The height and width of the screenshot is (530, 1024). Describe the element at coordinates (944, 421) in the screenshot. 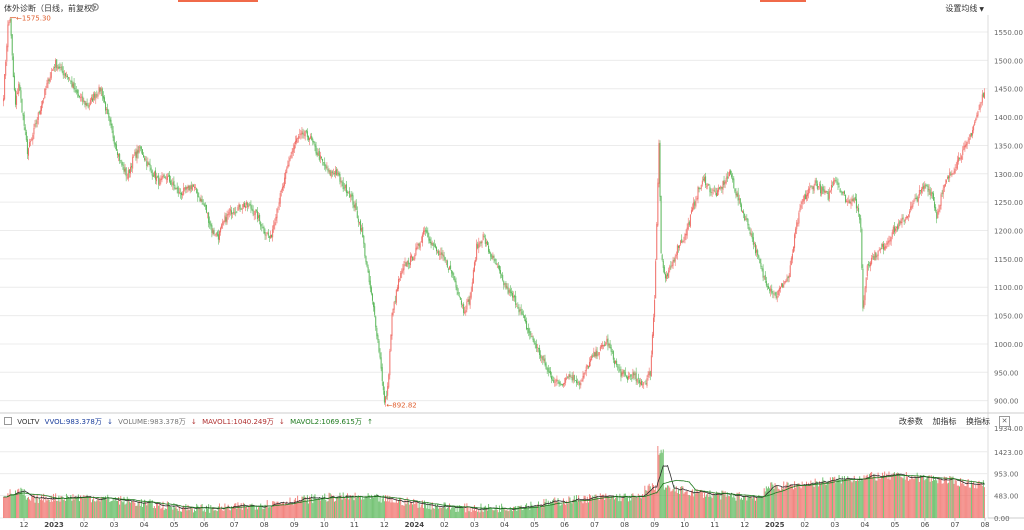

I see `add-indicator-button: 加指标` at that location.